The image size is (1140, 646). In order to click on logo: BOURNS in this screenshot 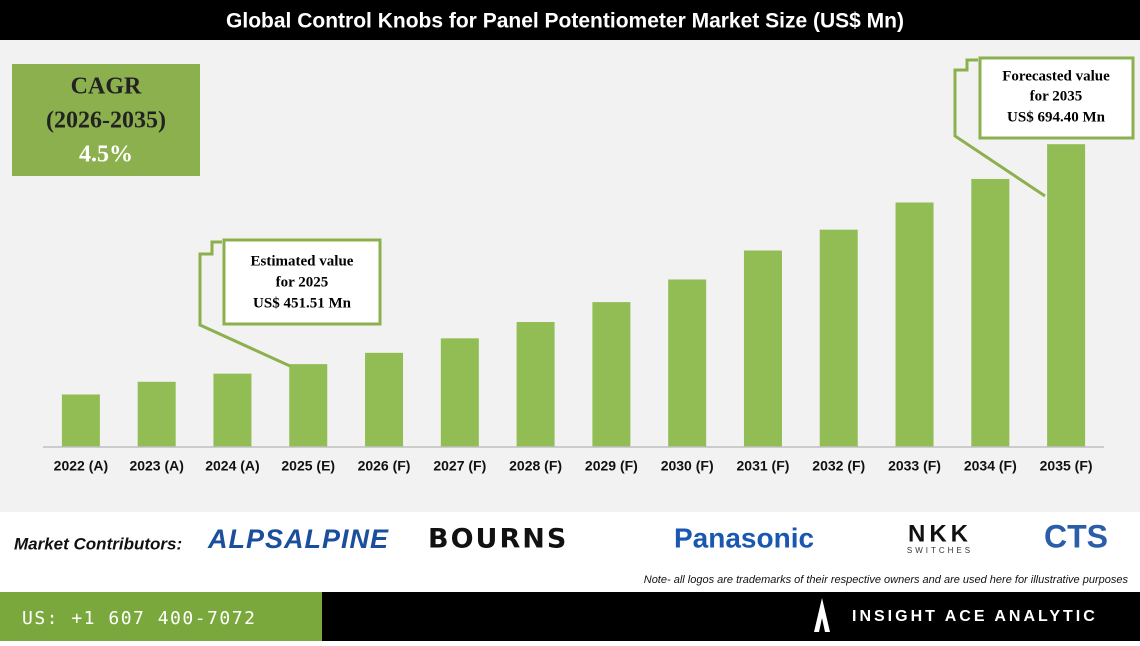, I will do `click(498, 539)`.